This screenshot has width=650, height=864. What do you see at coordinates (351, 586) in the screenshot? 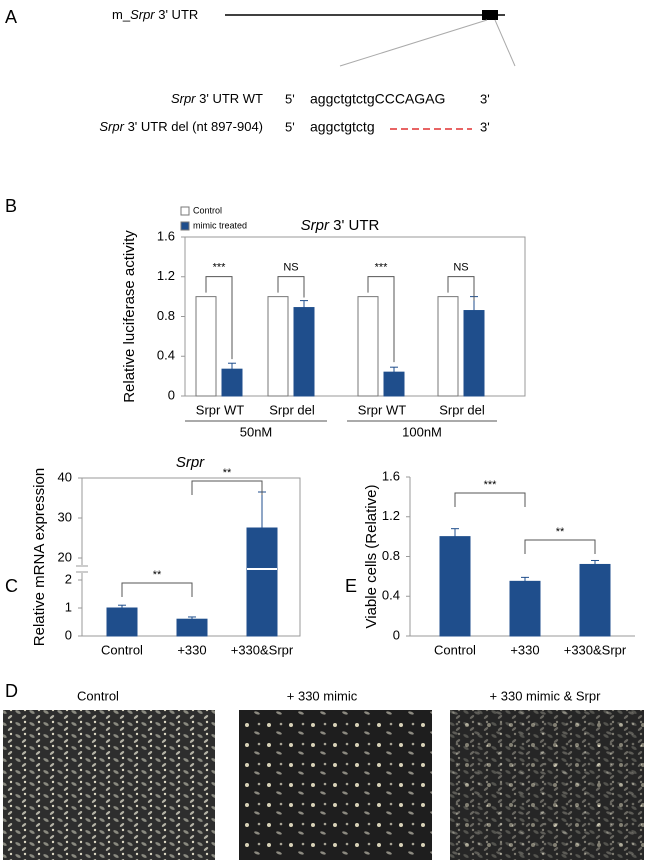
I see `panel-label: E` at bounding box center [351, 586].